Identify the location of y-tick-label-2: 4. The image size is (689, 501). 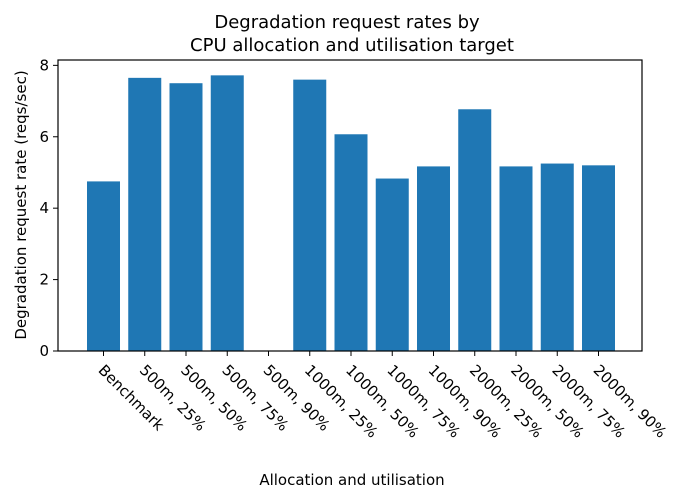
(44, 208).